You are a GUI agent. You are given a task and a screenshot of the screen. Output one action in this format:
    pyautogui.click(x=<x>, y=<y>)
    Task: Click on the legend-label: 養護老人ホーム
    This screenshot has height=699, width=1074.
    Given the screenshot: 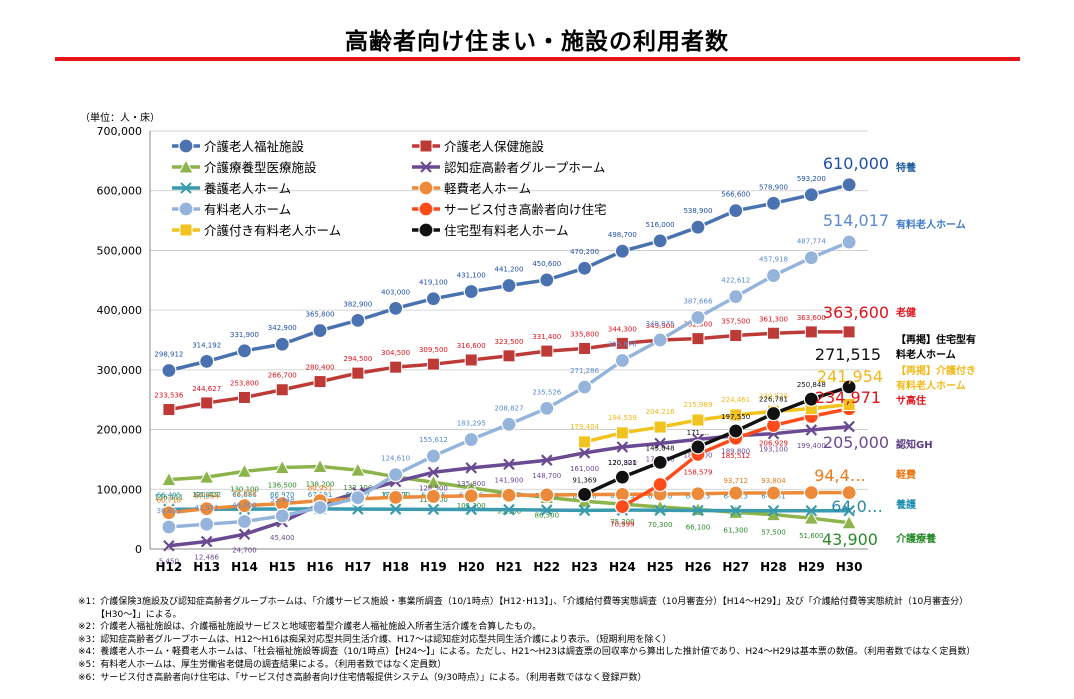 What is the action you would take?
    pyautogui.click(x=247, y=188)
    